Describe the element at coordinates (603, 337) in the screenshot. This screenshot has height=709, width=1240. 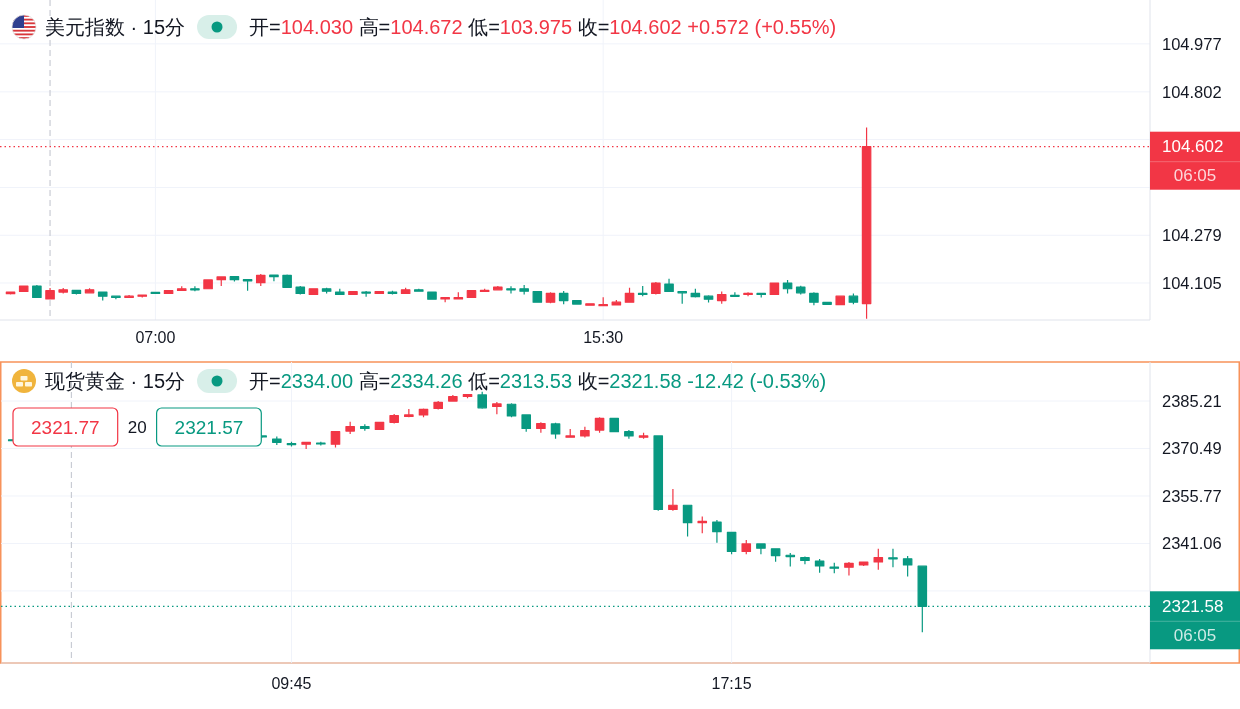
I see `x-tick-label: 15:30` at that location.